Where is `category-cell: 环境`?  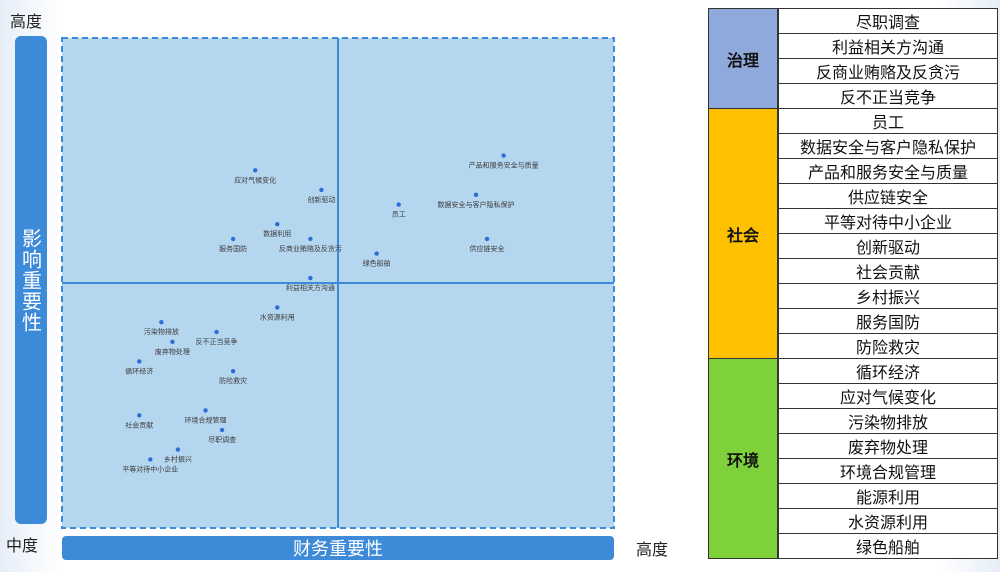 category-cell: 环境 is located at coordinates (743, 458).